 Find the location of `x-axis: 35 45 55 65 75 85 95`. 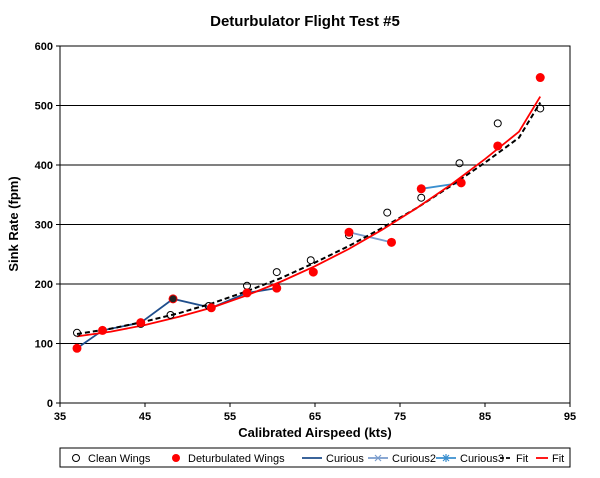

x-axis: 35 45 55 65 75 85 95 is located at coordinates (315, 413).